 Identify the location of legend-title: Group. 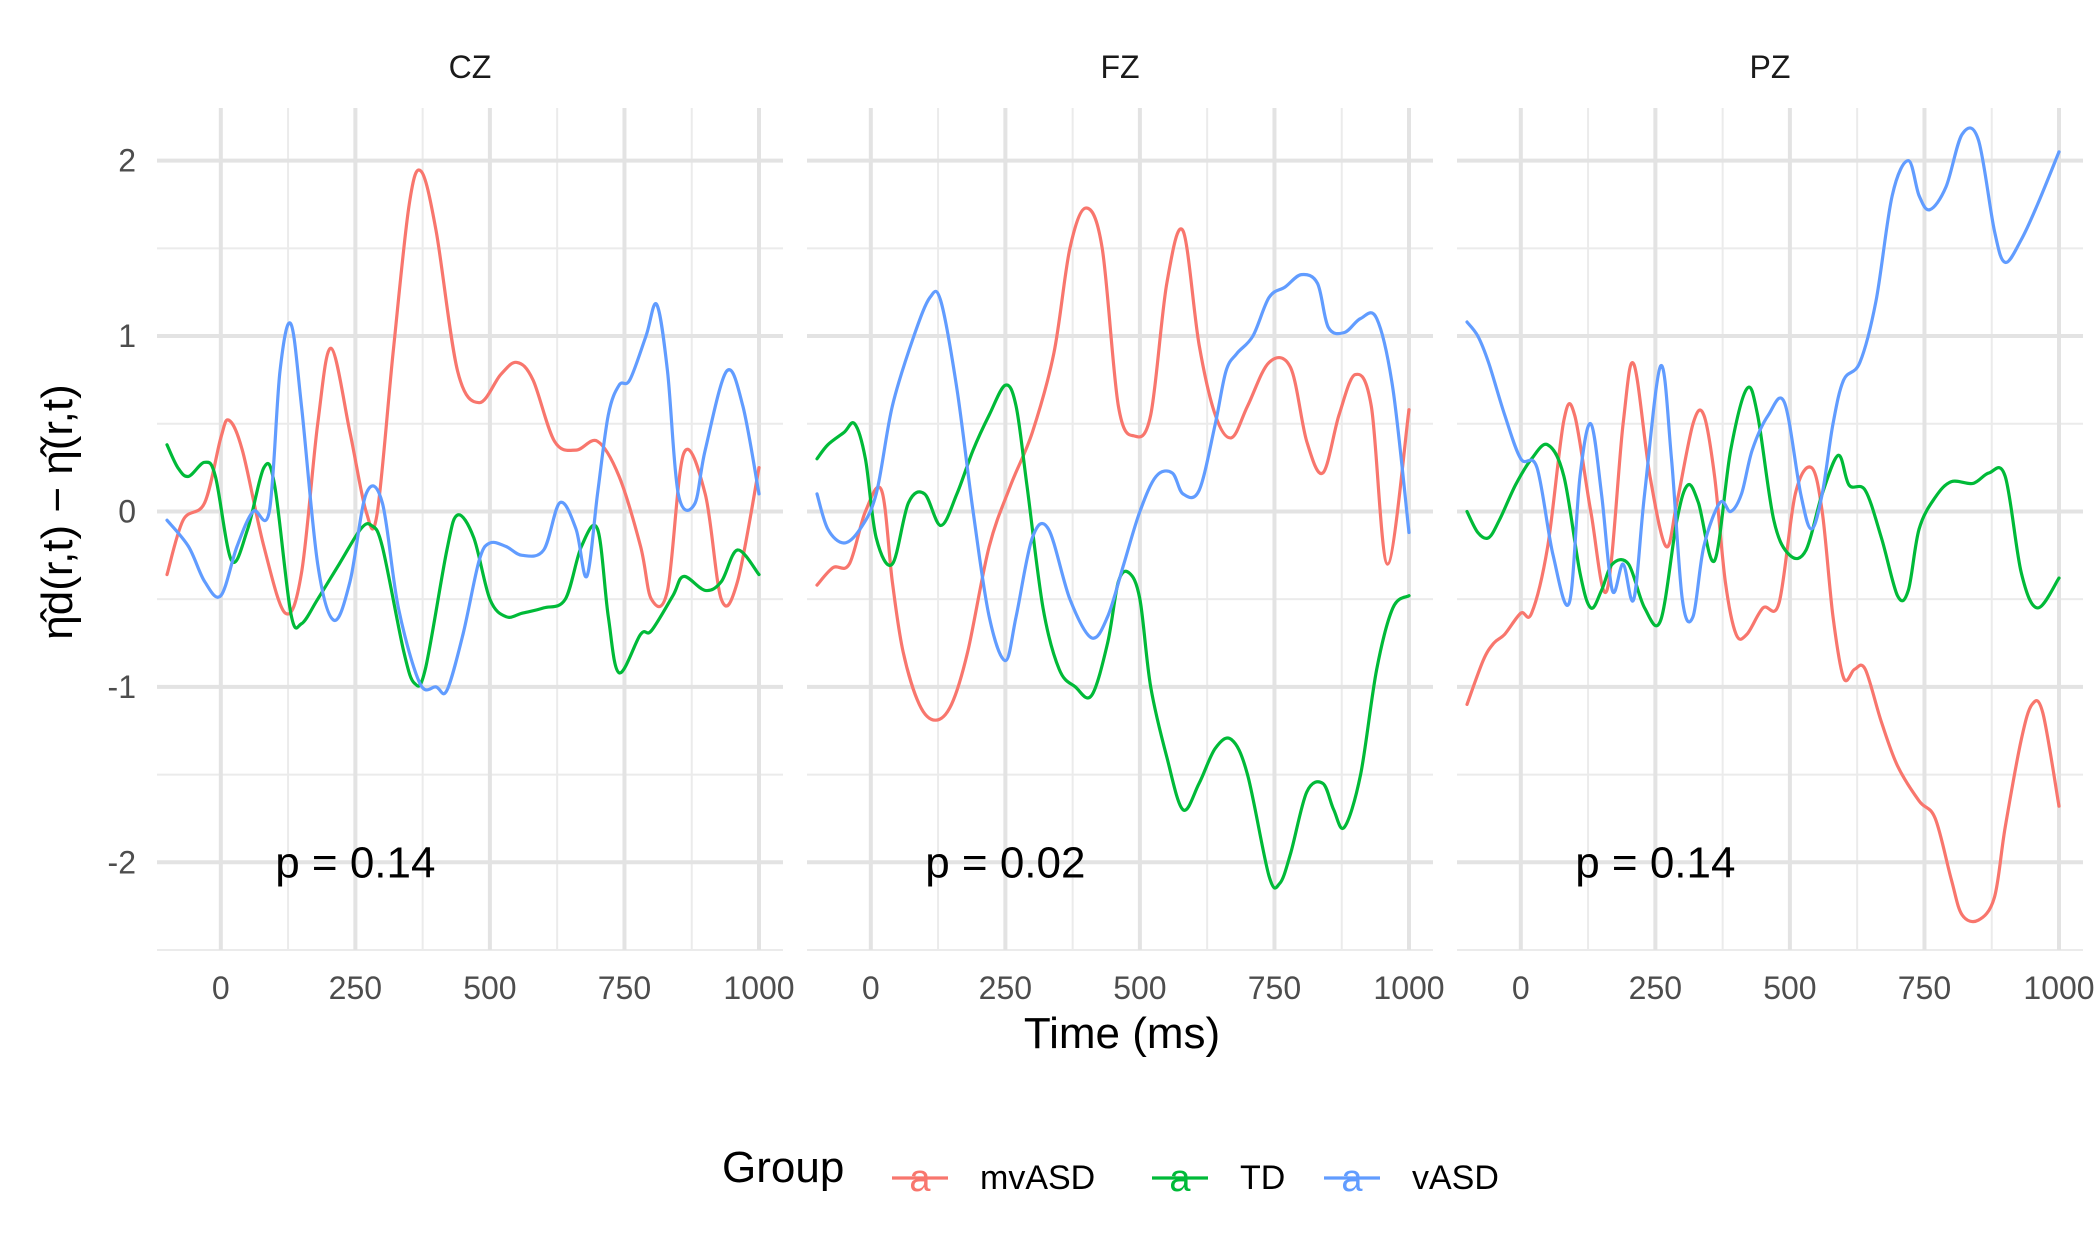
(783, 1167).